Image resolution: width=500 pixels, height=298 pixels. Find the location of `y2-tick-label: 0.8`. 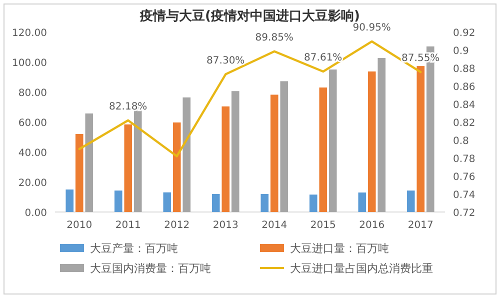

y2-tick-label: 0.8 is located at coordinates (461, 141).